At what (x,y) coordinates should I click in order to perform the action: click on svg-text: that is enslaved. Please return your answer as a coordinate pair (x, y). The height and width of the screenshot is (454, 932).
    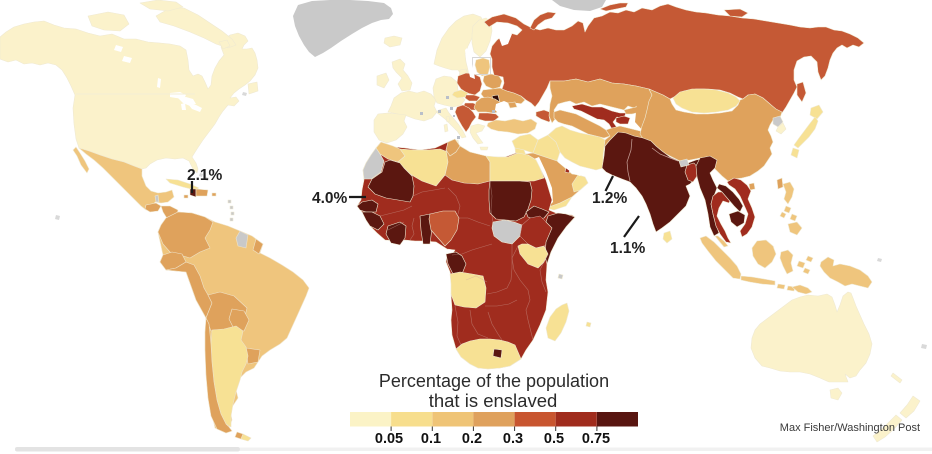
    Looking at the image, I should click on (493, 400).